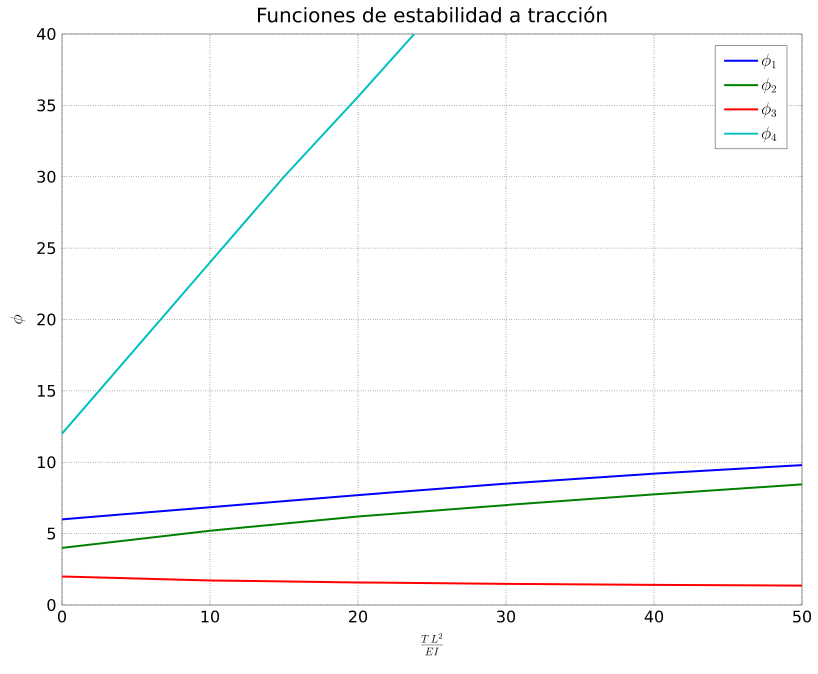 Image resolution: width=818 pixels, height=674 pixels. Describe the element at coordinates (47, 390) in the screenshot. I see `y-tick-label: 15` at that location.